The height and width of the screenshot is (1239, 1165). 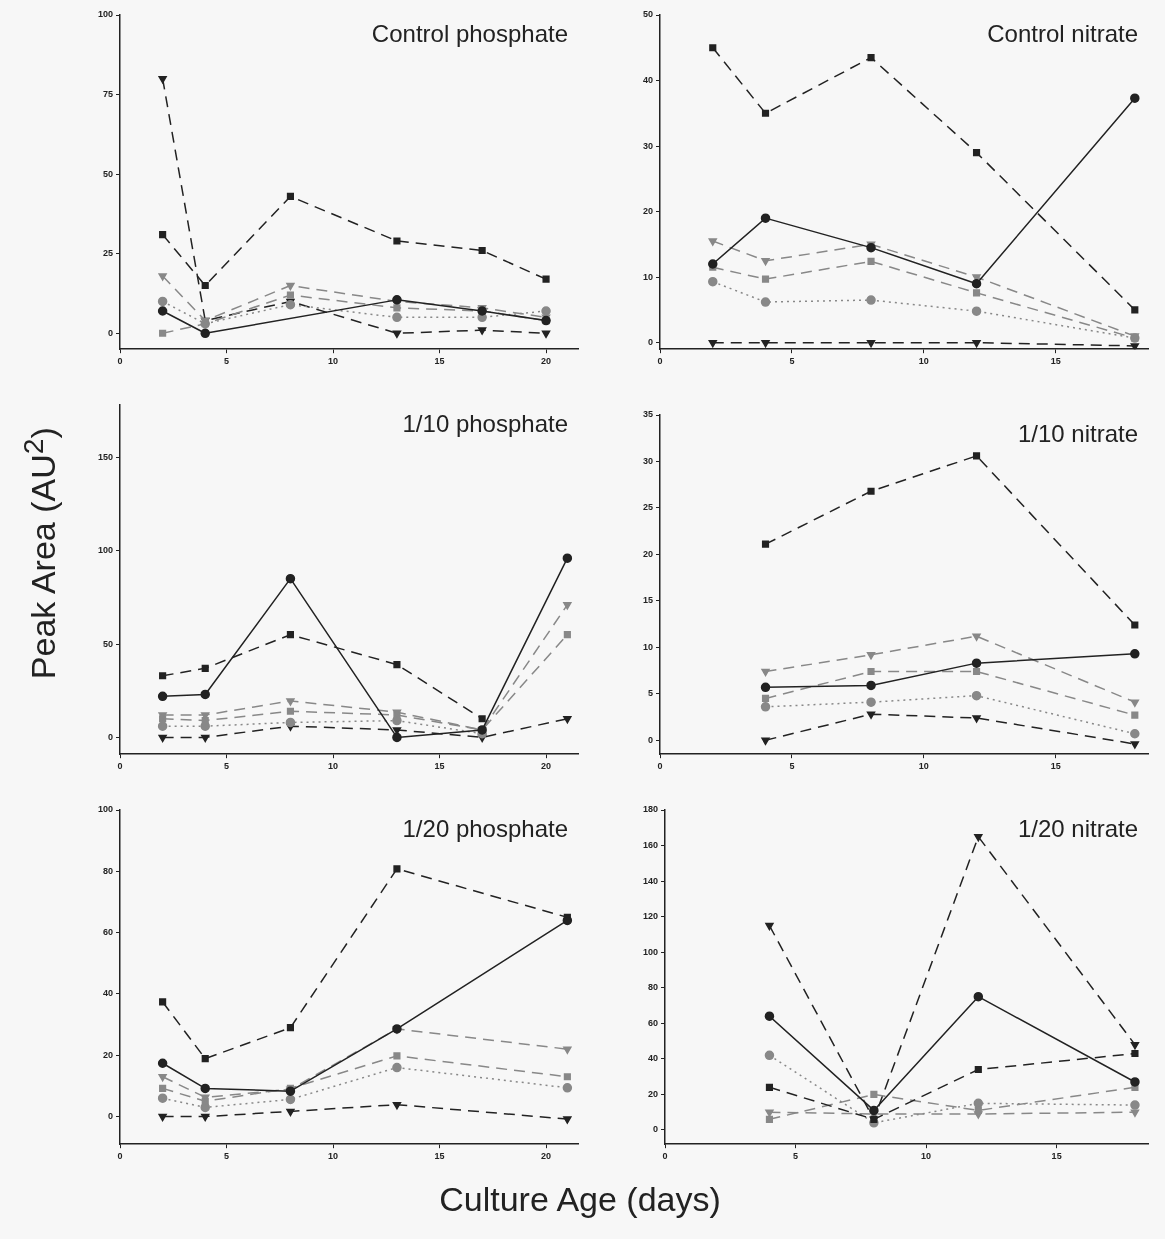 What do you see at coordinates (648, 414) in the screenshot?
I see `y-tick-label: 35` at bounding box center [648, 414].